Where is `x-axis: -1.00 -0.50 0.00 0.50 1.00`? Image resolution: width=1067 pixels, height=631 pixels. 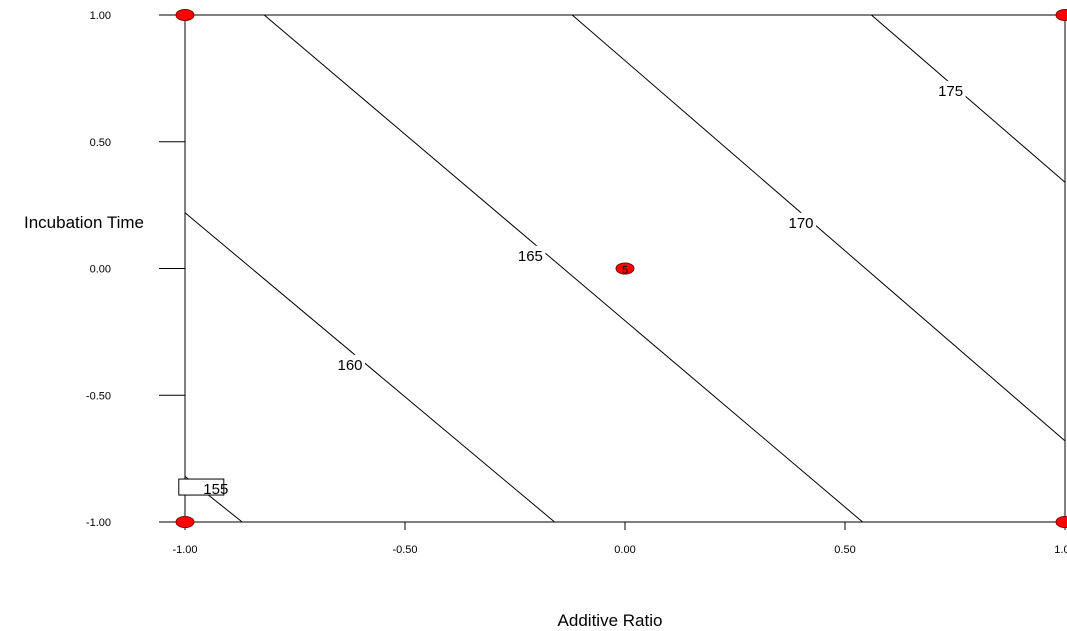 x-axis: -1.00 -0.50 0.00 0.50 1.00 is located at coordinates (619, 539).